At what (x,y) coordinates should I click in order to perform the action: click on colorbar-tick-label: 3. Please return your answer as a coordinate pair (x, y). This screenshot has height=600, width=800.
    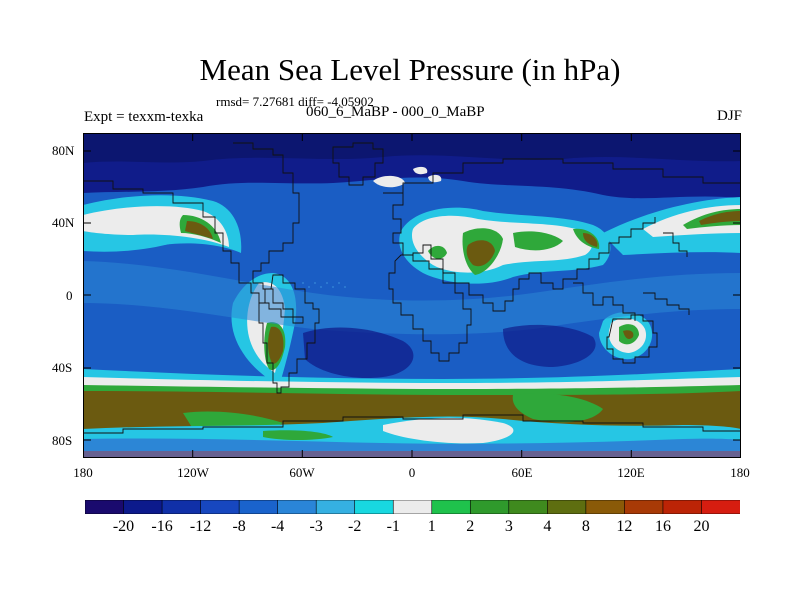
    Looking at the image, I should click on (508, 526).